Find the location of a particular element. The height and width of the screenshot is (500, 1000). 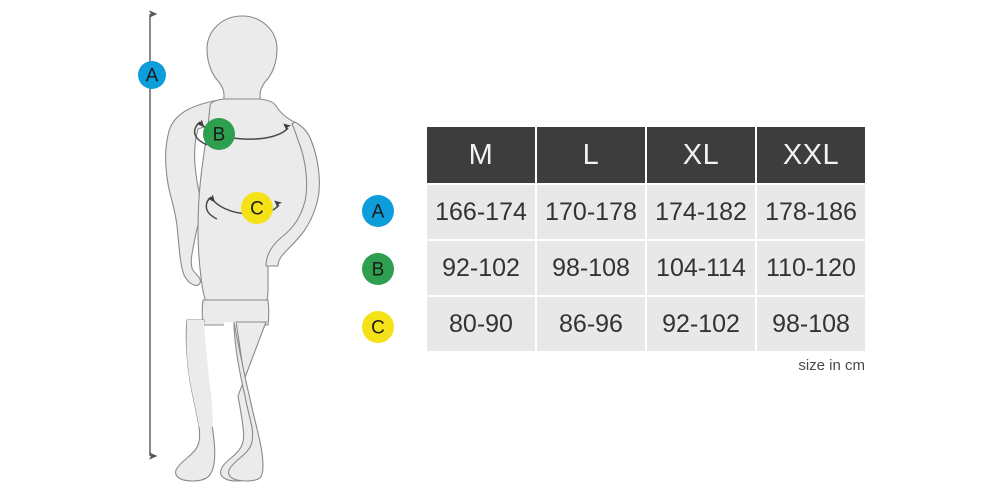

row-badge-b-label: B is located at coordinates (378, 270).